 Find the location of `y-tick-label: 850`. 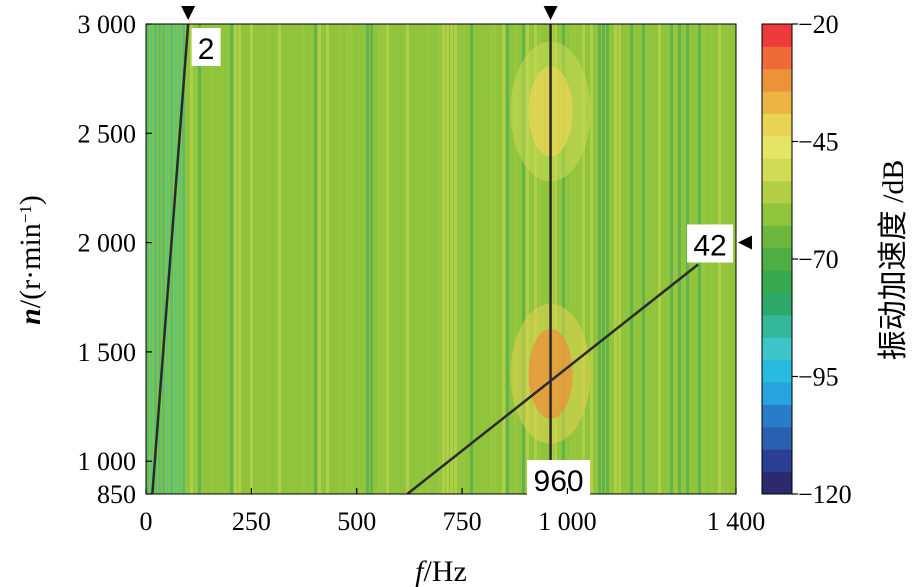

y-tick-label: 850 is located at coordinates (116, 494).